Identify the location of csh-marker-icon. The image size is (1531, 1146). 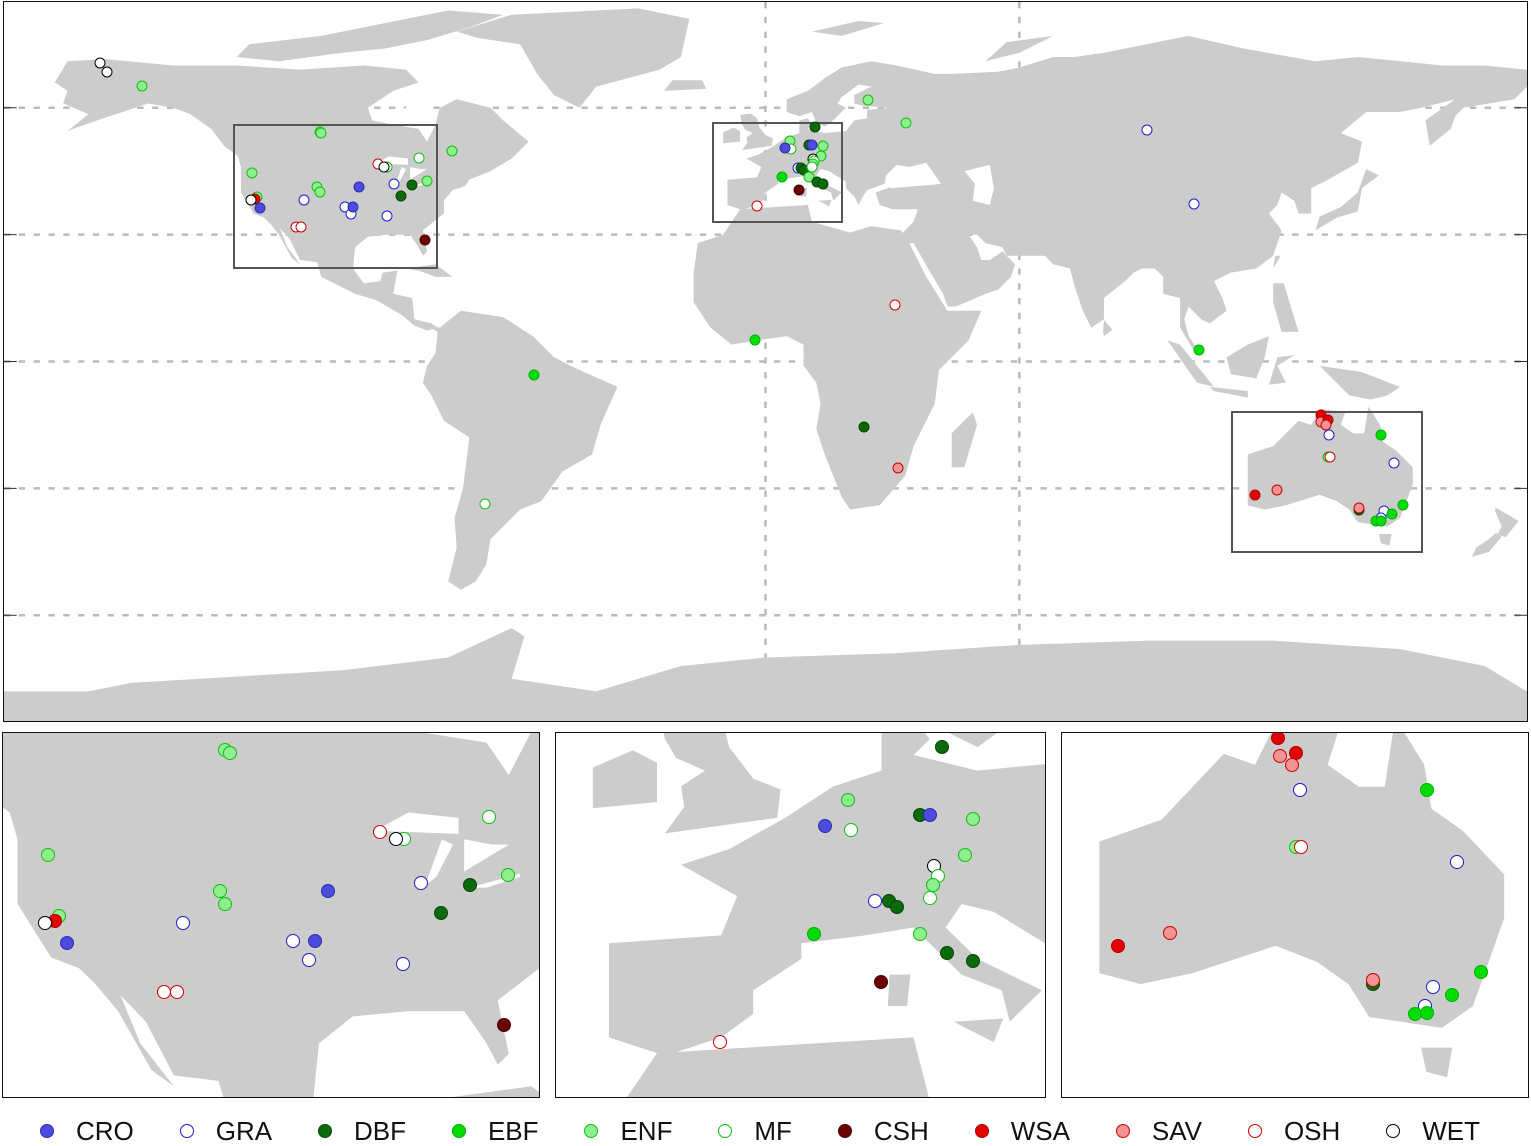
(844, 1131).